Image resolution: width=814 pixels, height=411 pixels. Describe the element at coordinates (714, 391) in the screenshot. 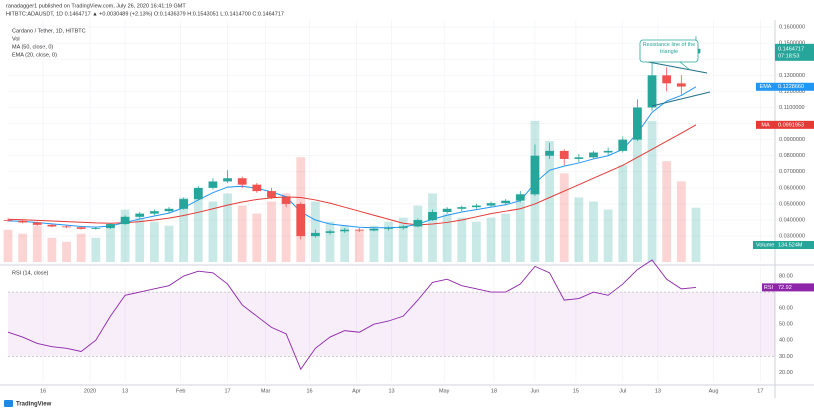

I see `x-tick-label: Aug` at that location.